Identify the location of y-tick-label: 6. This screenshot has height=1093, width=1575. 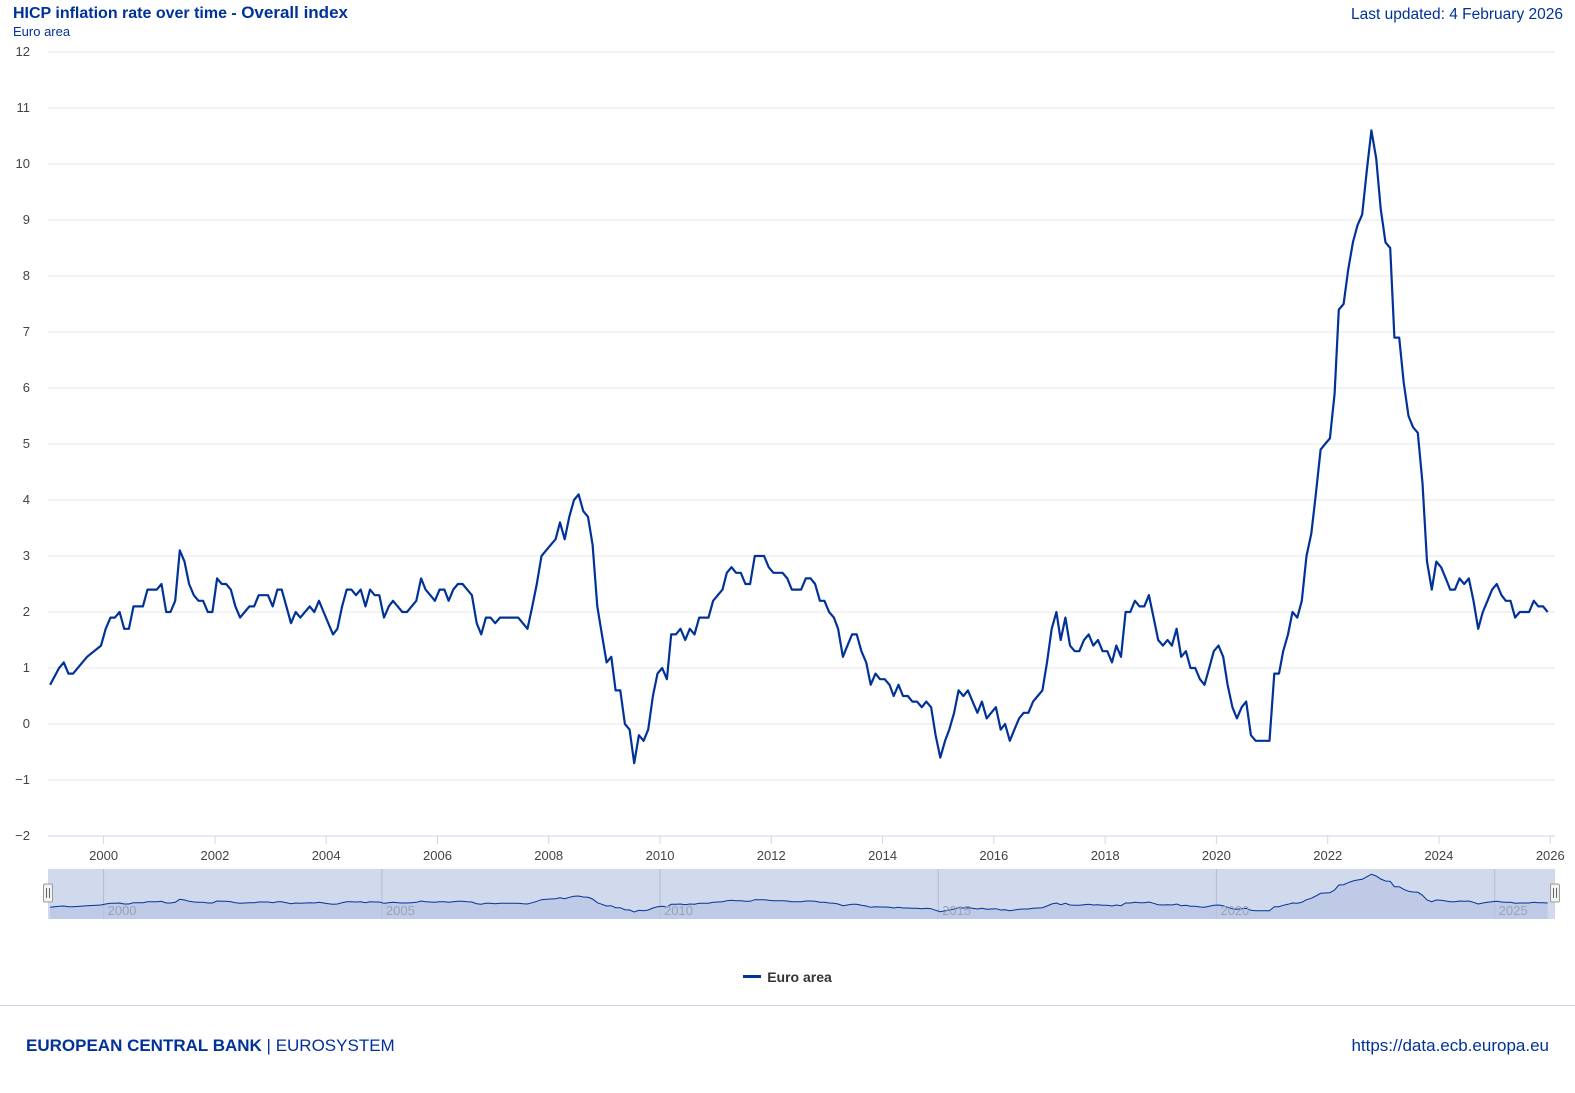
(26, 387).